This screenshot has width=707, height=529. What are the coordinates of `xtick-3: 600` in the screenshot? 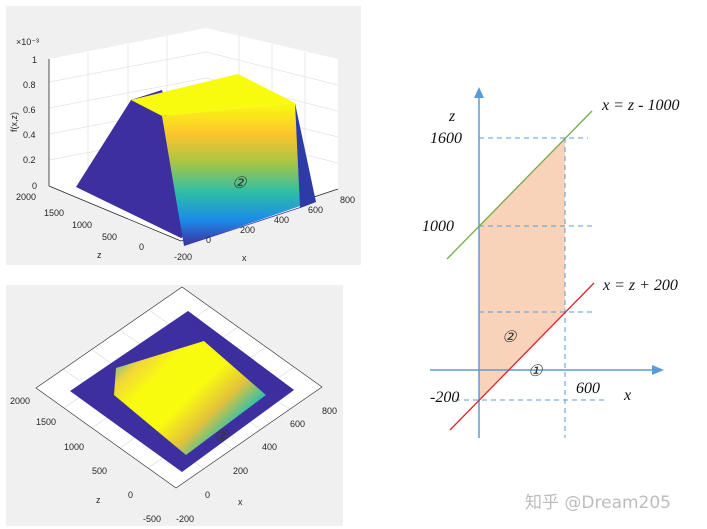 It's located at (315, 210).